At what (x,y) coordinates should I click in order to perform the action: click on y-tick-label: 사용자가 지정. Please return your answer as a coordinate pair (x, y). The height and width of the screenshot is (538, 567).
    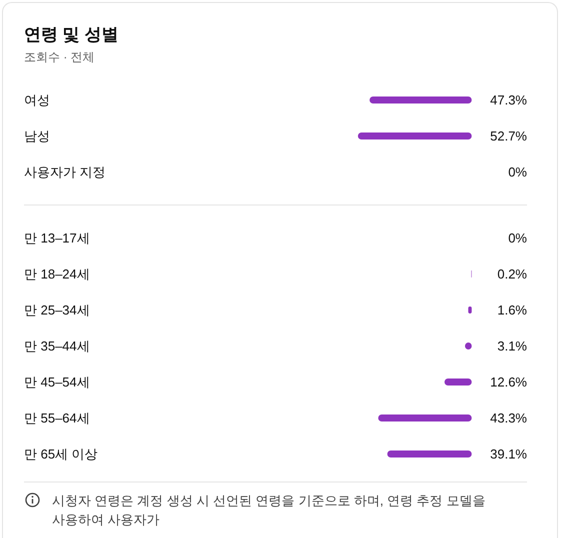
    Looking at the image, I should click on (65, 172).